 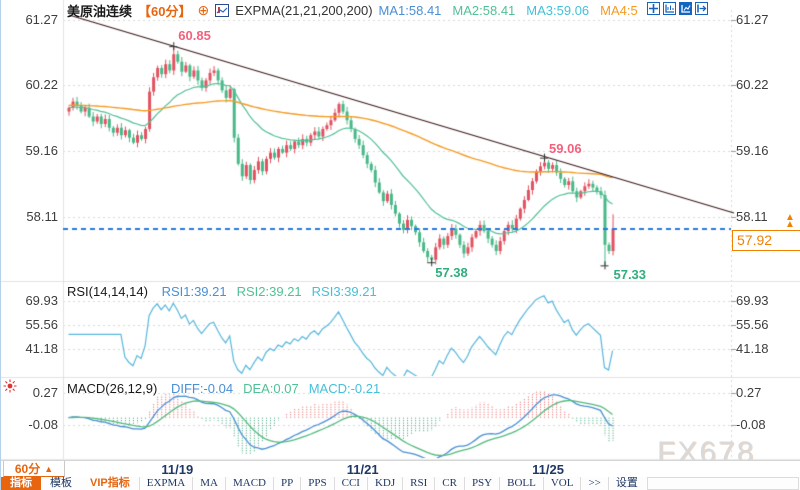 What do you see at coordinates (619, 10) in the screenshot?
I see `ma-value-3: MA4:5` at bounding box center [619, 10].